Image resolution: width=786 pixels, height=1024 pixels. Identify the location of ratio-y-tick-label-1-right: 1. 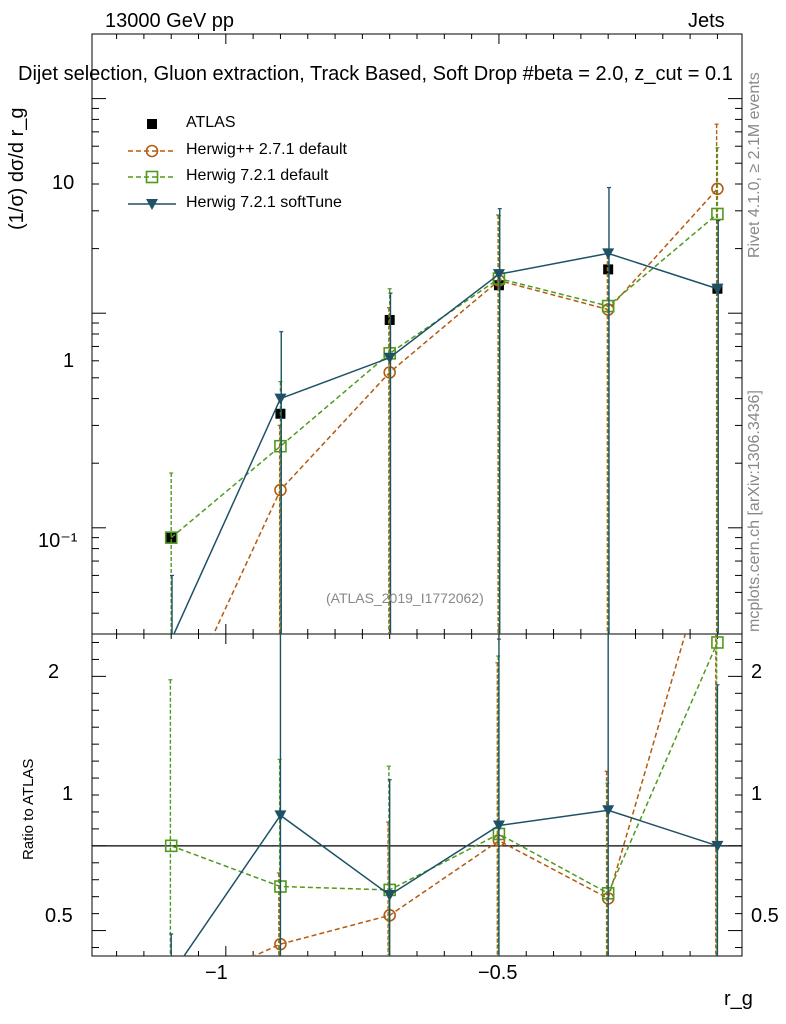
(757, 794).